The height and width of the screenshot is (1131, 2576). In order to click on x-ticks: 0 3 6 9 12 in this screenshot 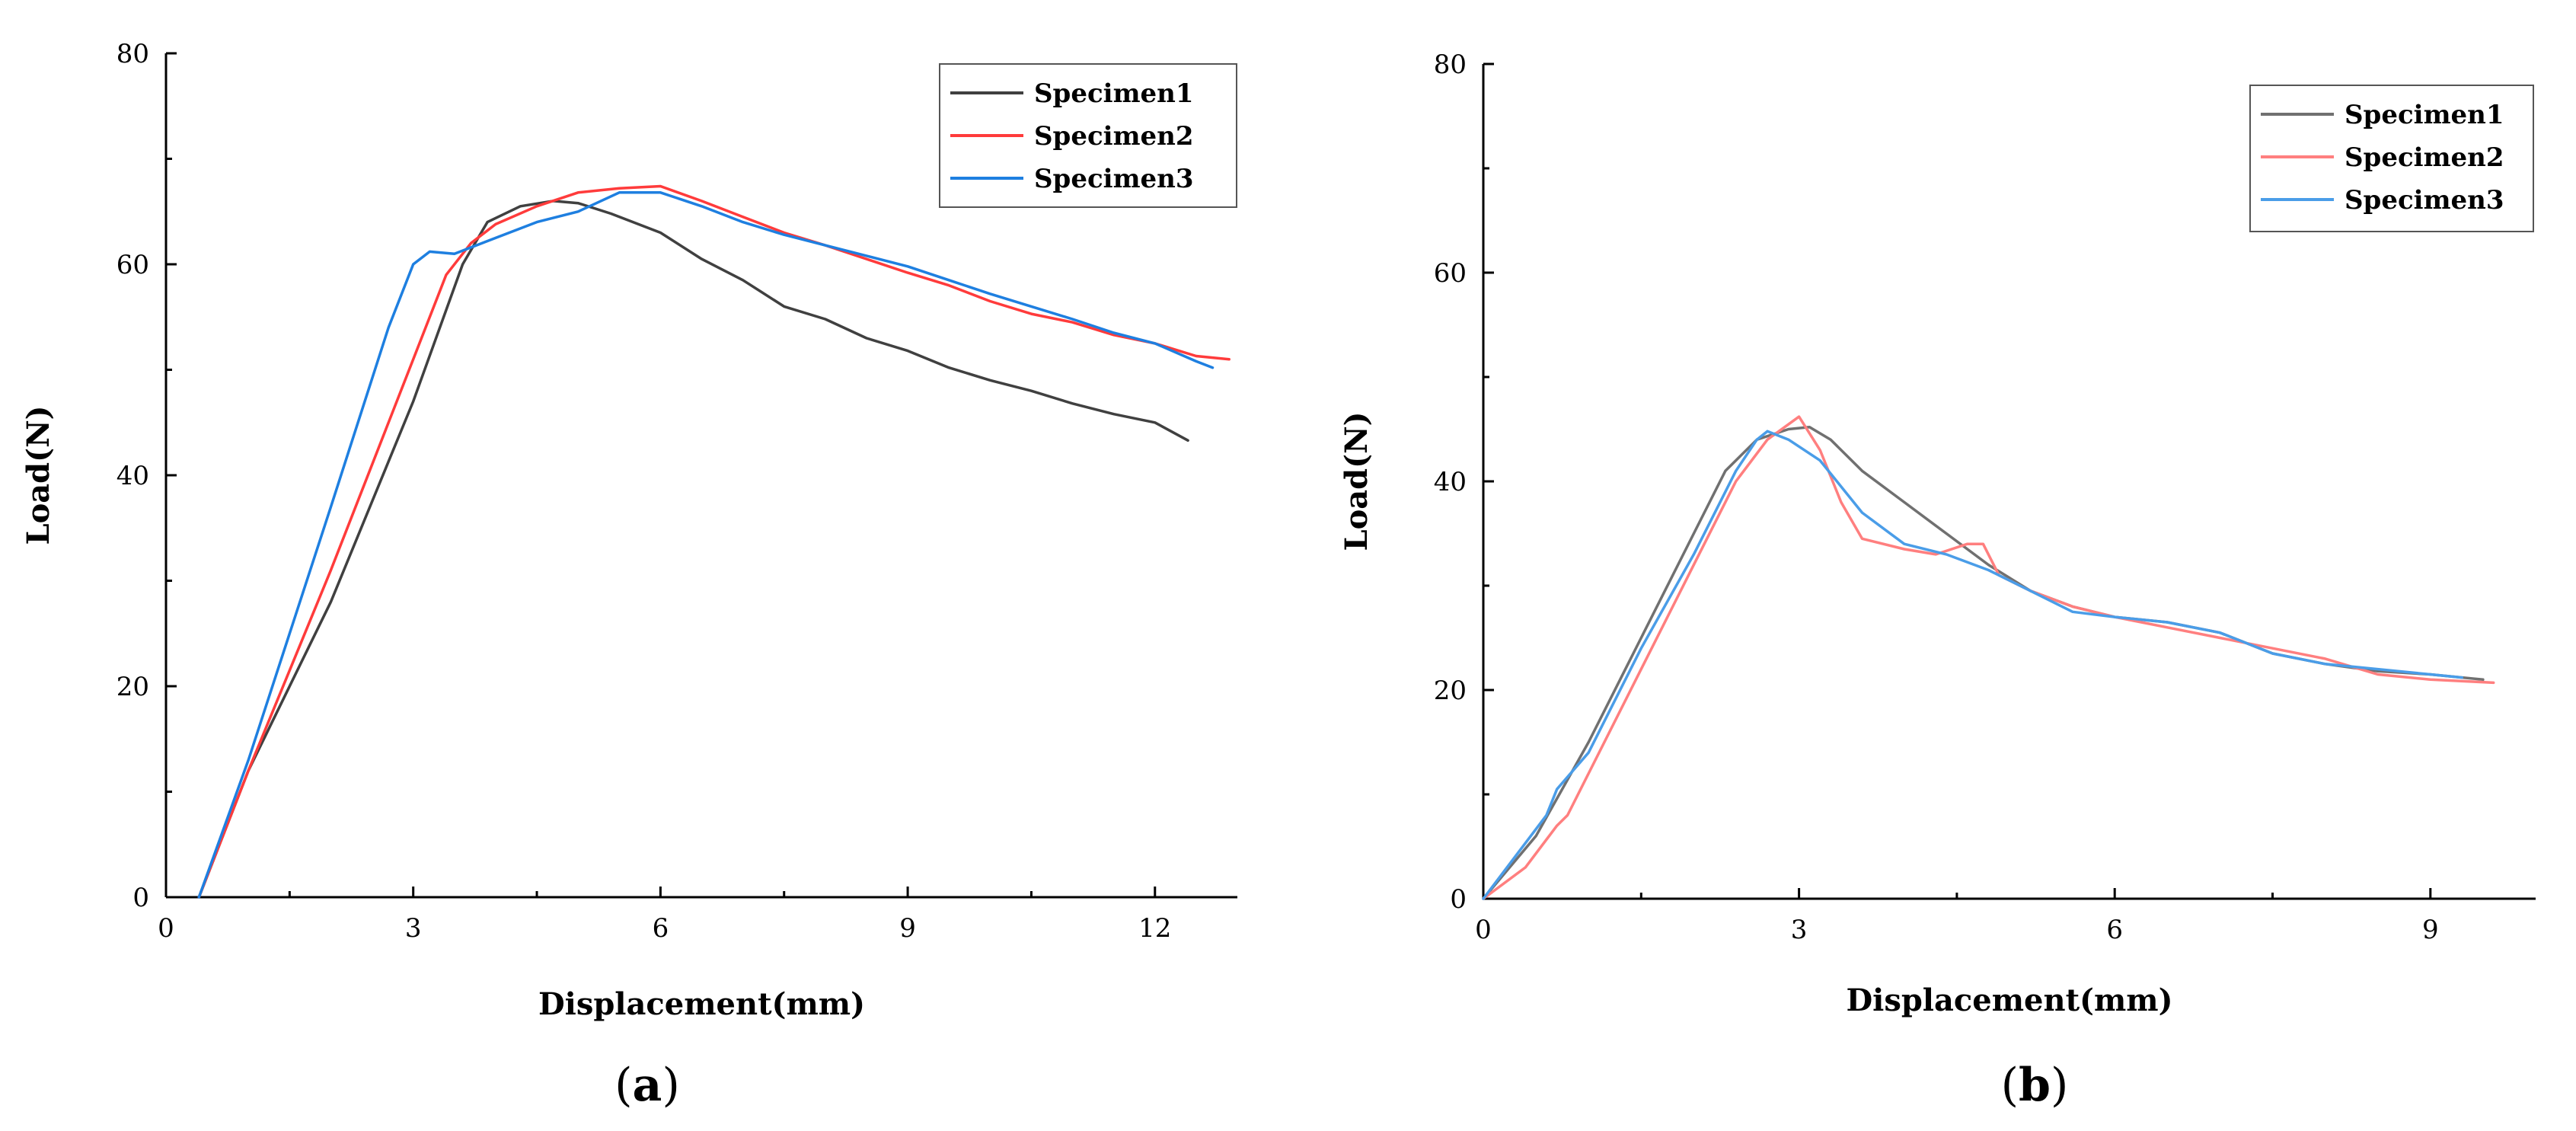, I will do `click(664, 915)`.